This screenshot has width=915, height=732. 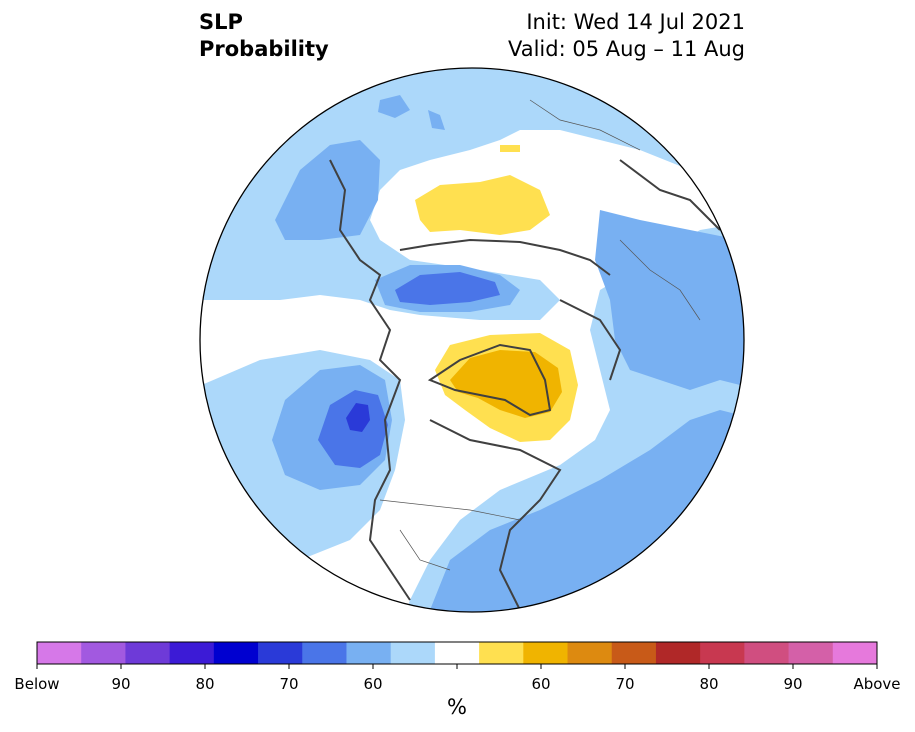 I want to click on below-mid-northwest, so click(x=327, y=190).